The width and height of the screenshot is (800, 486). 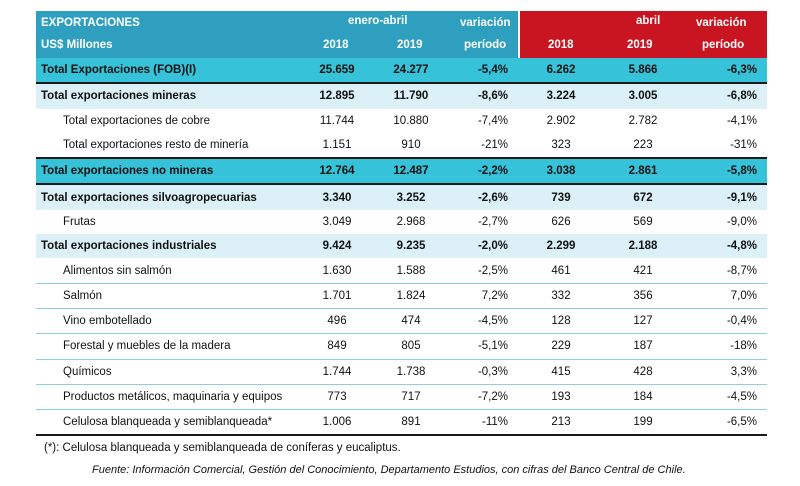 I want to click on row-label: Vino embotellado, so click(x=167, y=320).